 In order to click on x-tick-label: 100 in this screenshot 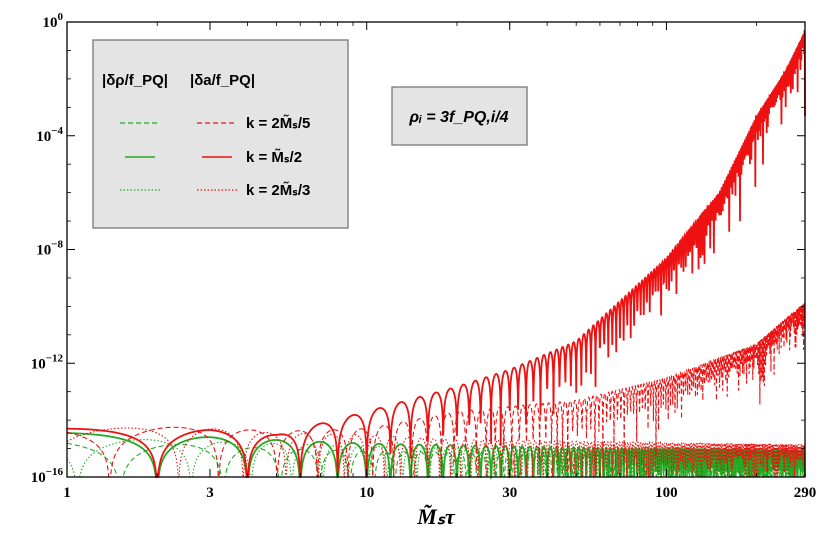, I will do `click(666, 493)`.